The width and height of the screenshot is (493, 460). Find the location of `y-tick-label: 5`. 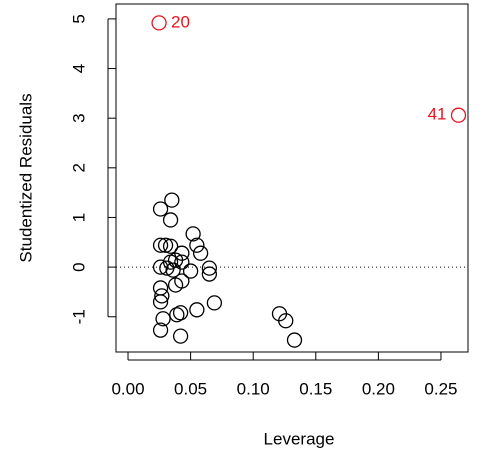

y-tick-label: 5 is located at coordinates (78, 18).